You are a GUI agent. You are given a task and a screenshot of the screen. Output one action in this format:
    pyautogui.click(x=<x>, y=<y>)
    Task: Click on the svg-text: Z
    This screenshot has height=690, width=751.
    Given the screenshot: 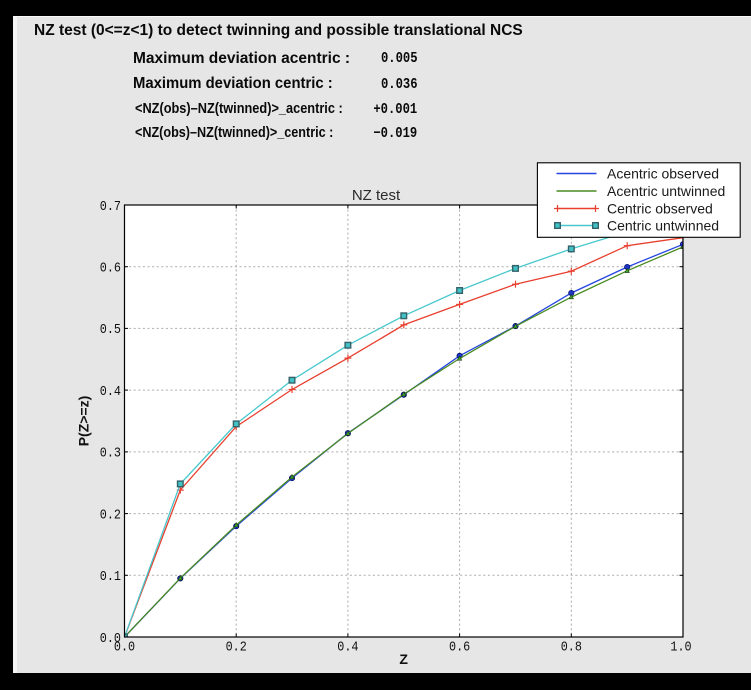 What is the action you would take?
    pyautogui.click(x=403, y=659)
    